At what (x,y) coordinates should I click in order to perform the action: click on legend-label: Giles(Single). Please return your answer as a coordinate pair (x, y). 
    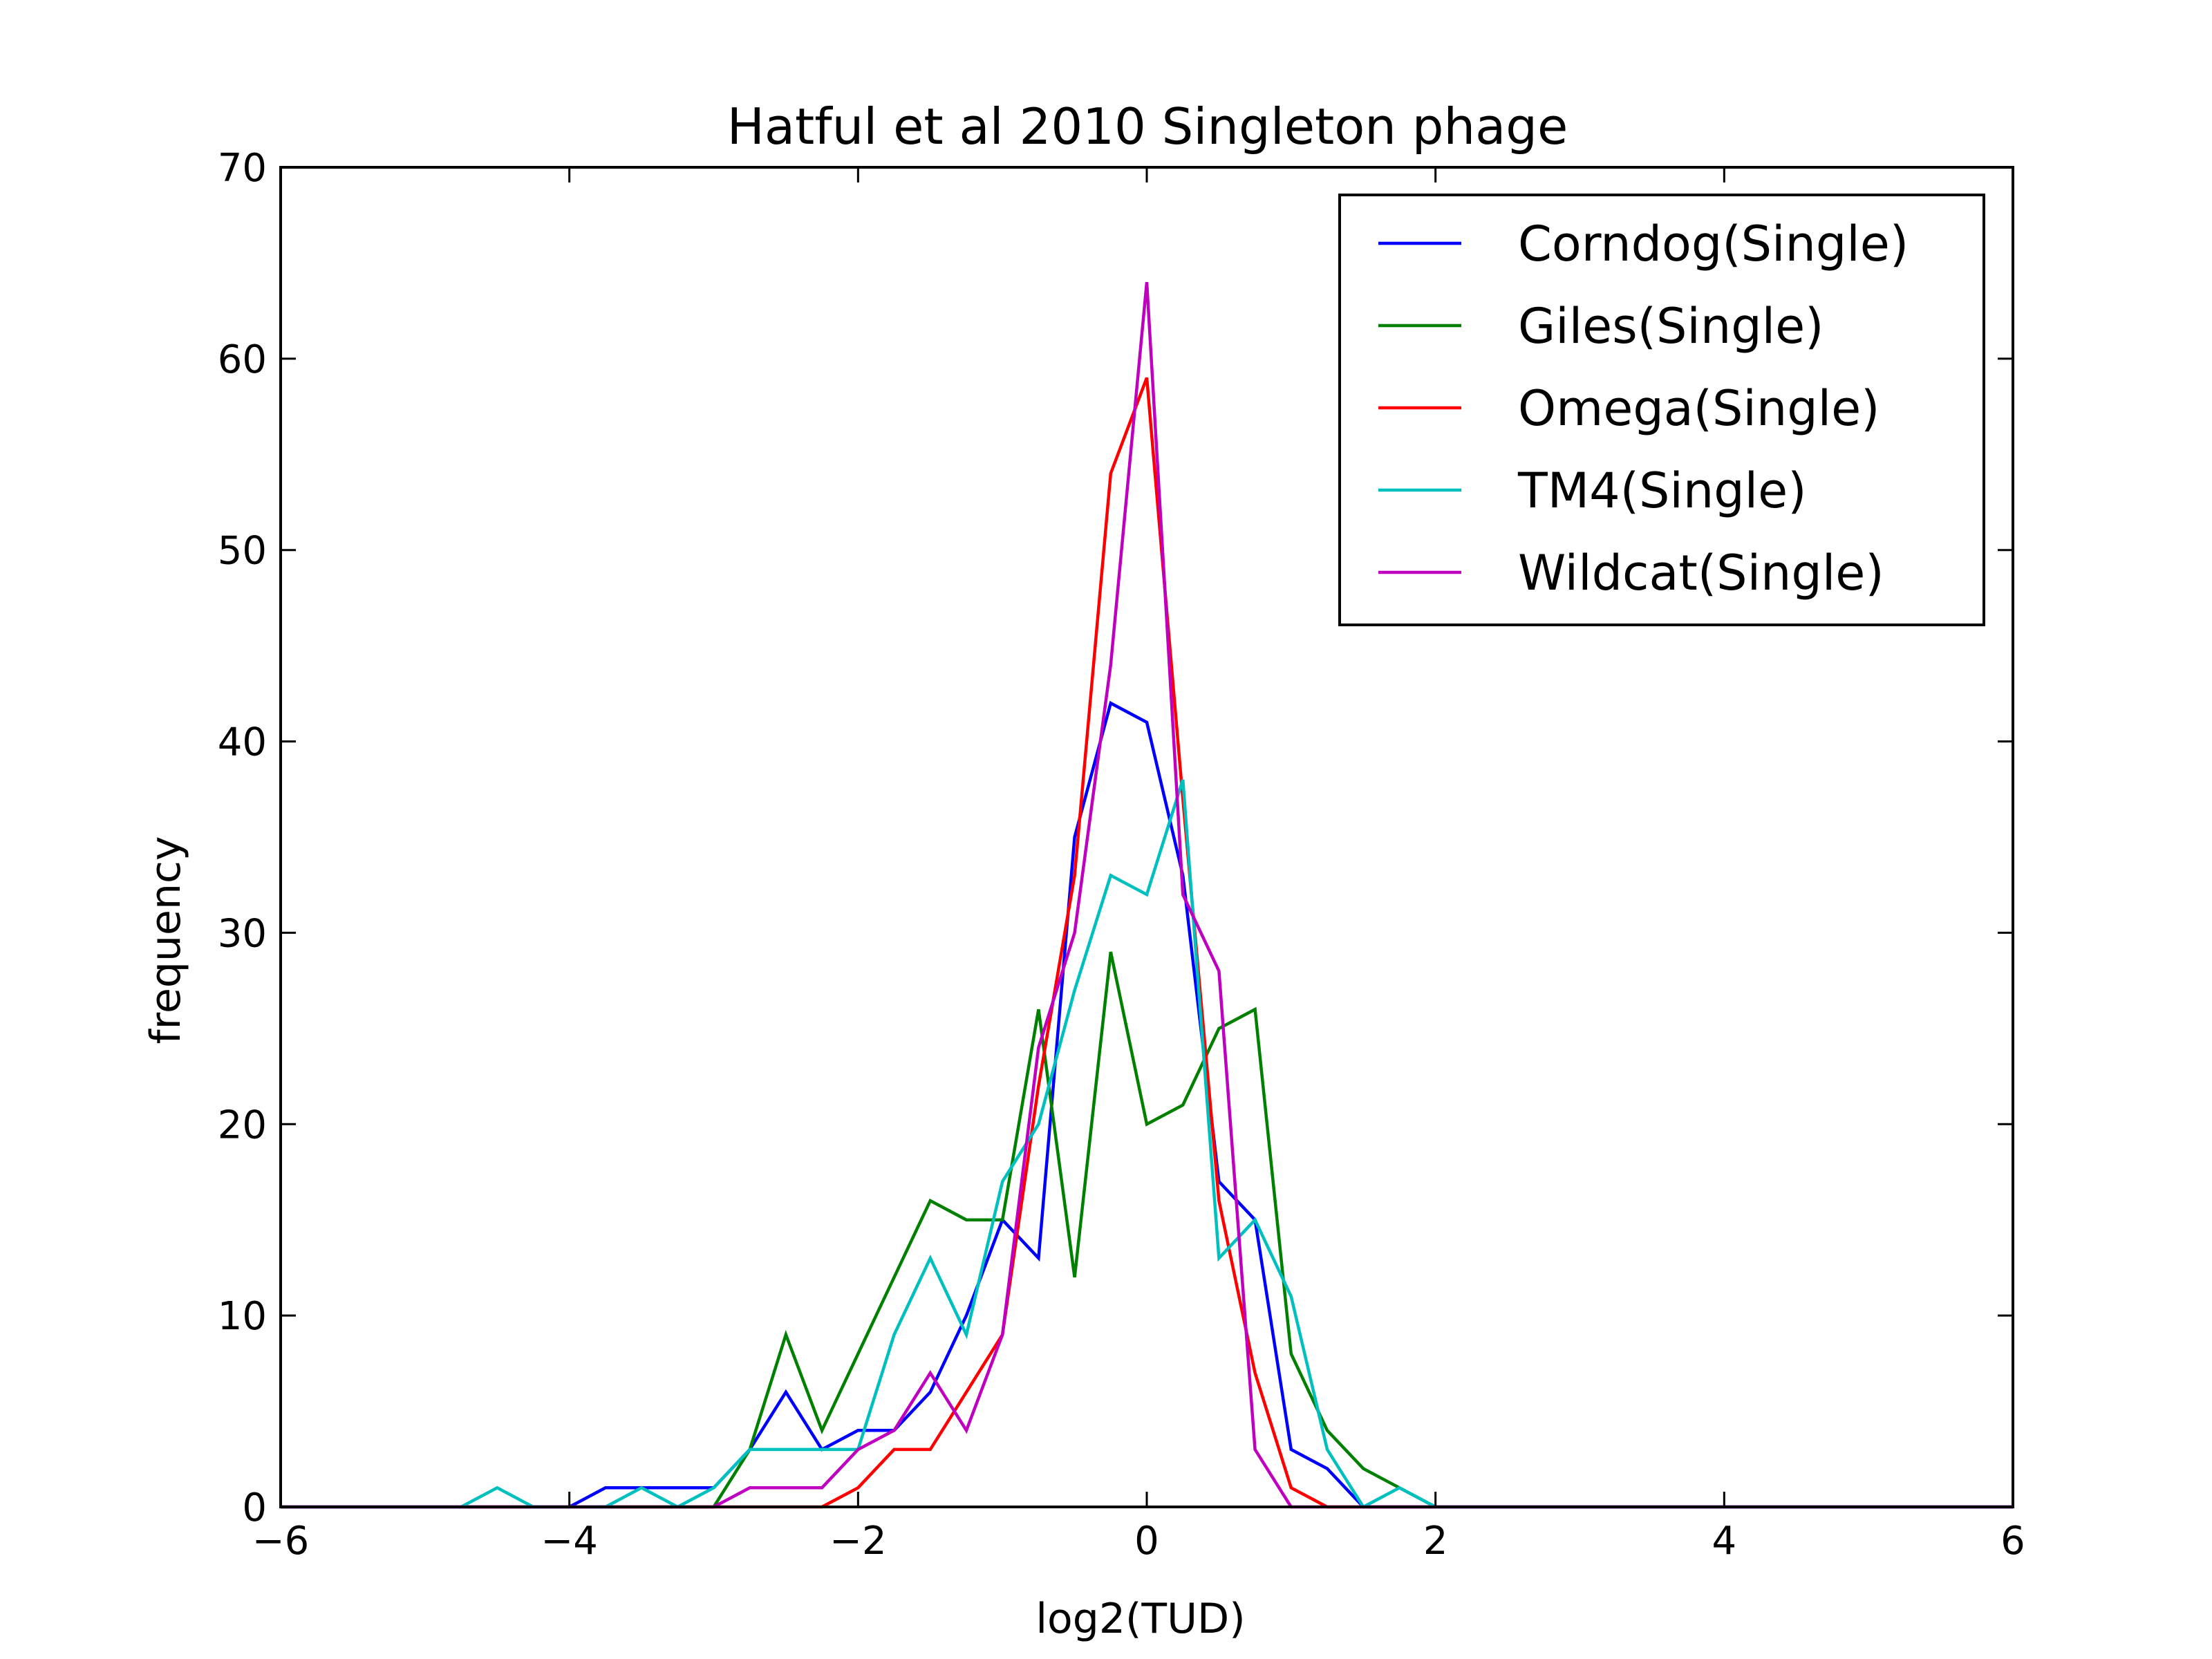
    Looking at the image, I should click on (1671, 327).